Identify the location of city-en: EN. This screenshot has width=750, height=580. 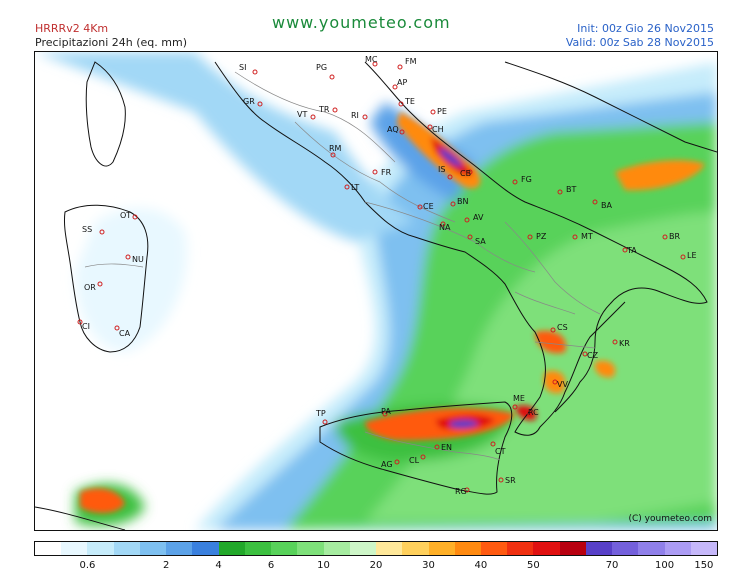
(443, 447).